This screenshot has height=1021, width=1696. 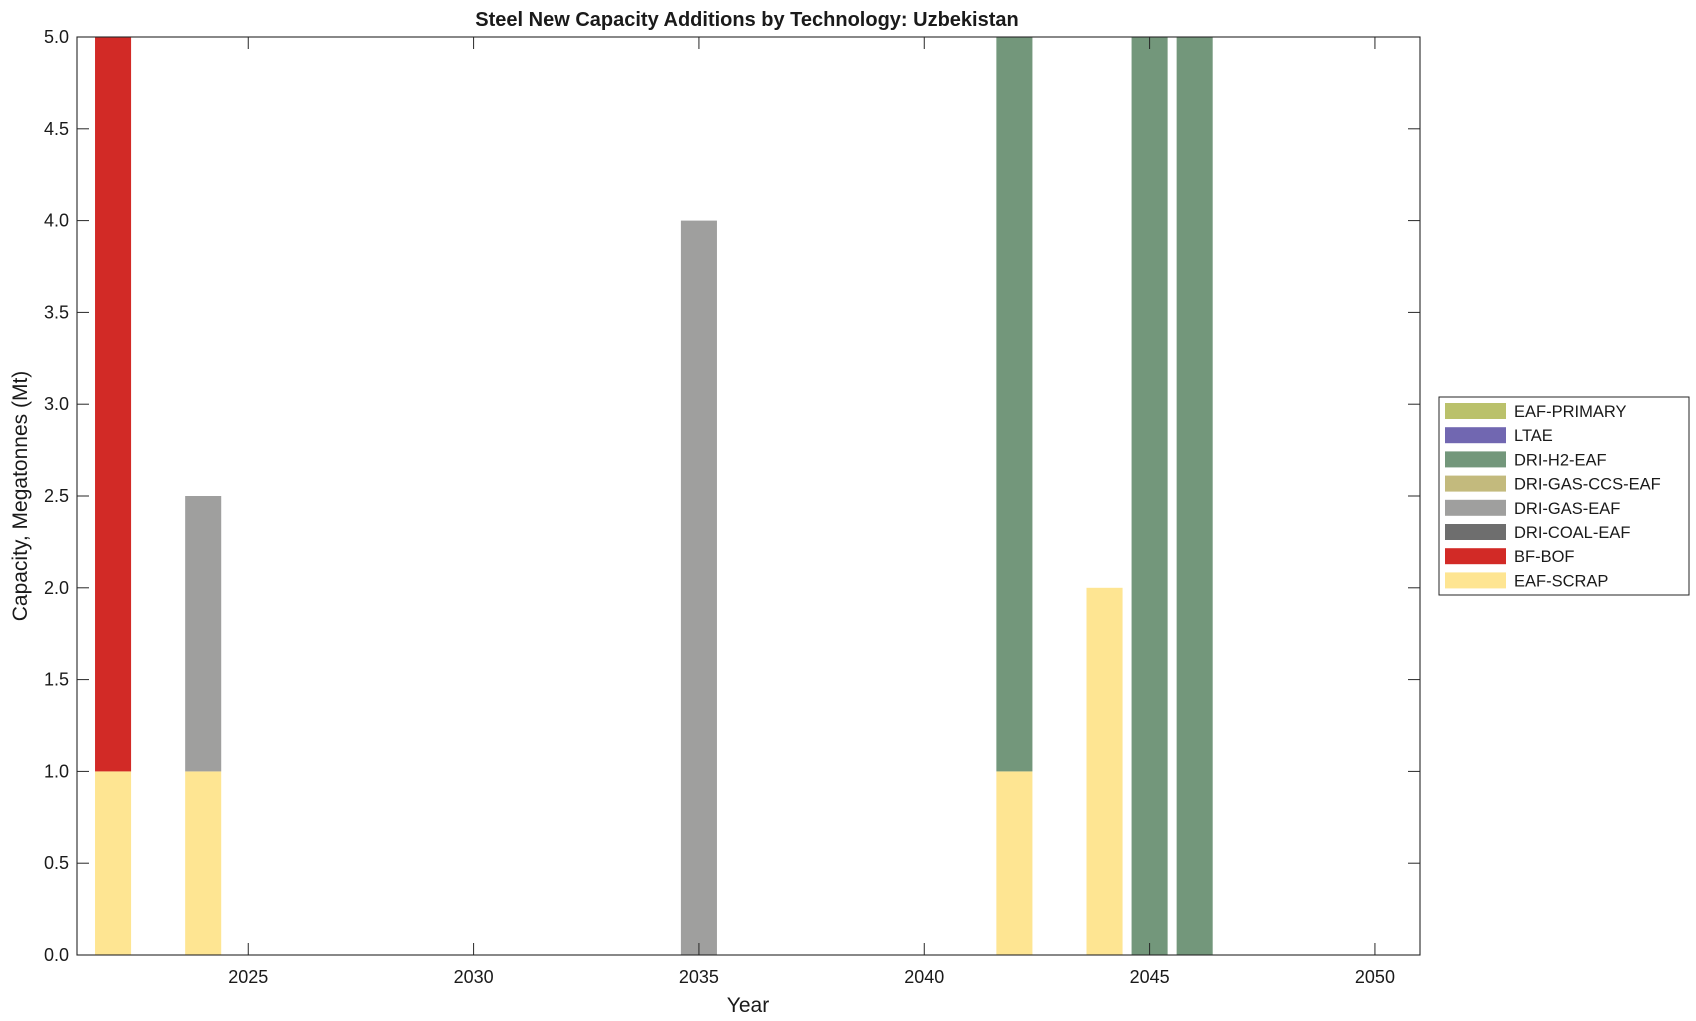 What do you see at coordinates (203, 634) in the screenshot?
I see `bar-dri-gas-eaf-2024` at bounding box center [203, 634].